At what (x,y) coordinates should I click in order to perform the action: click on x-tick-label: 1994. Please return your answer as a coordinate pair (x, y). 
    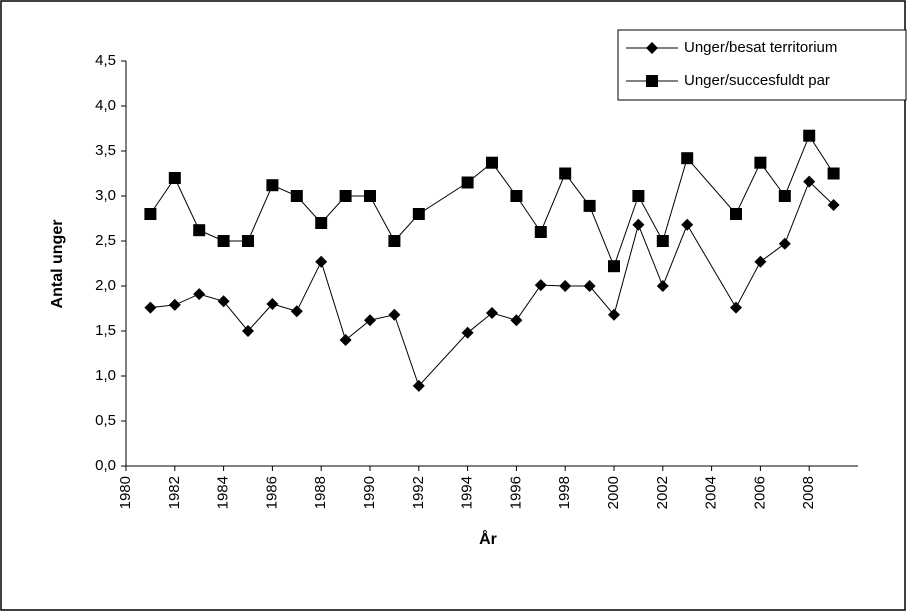
    Looking at the image, I should click on (467, 492).